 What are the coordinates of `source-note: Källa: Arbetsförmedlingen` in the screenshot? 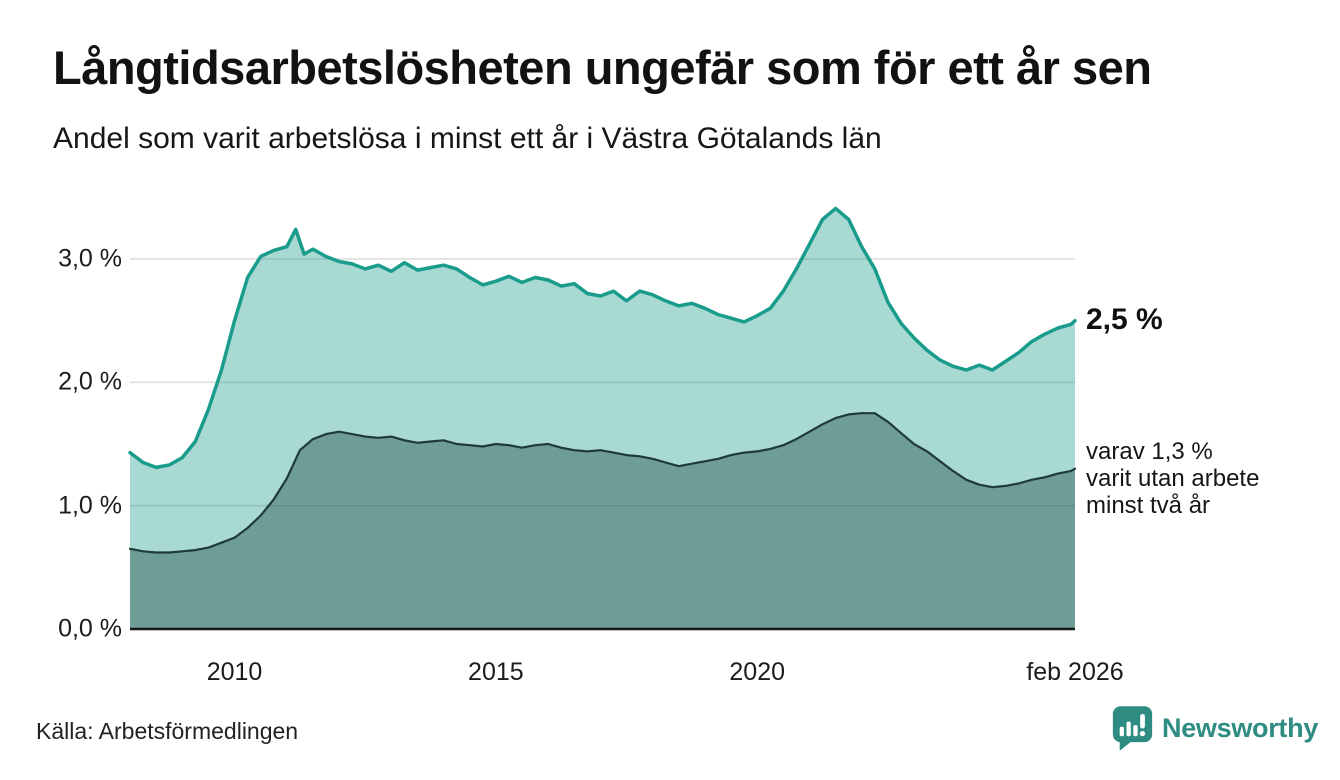 It's located at (167, 731).